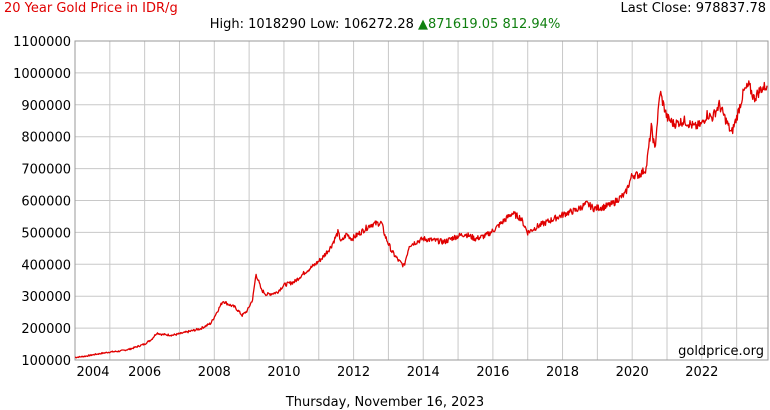 The height and width of the screenshot is (410, 770). What do you see at coordinates (46, 297) in the screenshot?
I see `y-tick-label: 300000` at bounding box center [46, 297].